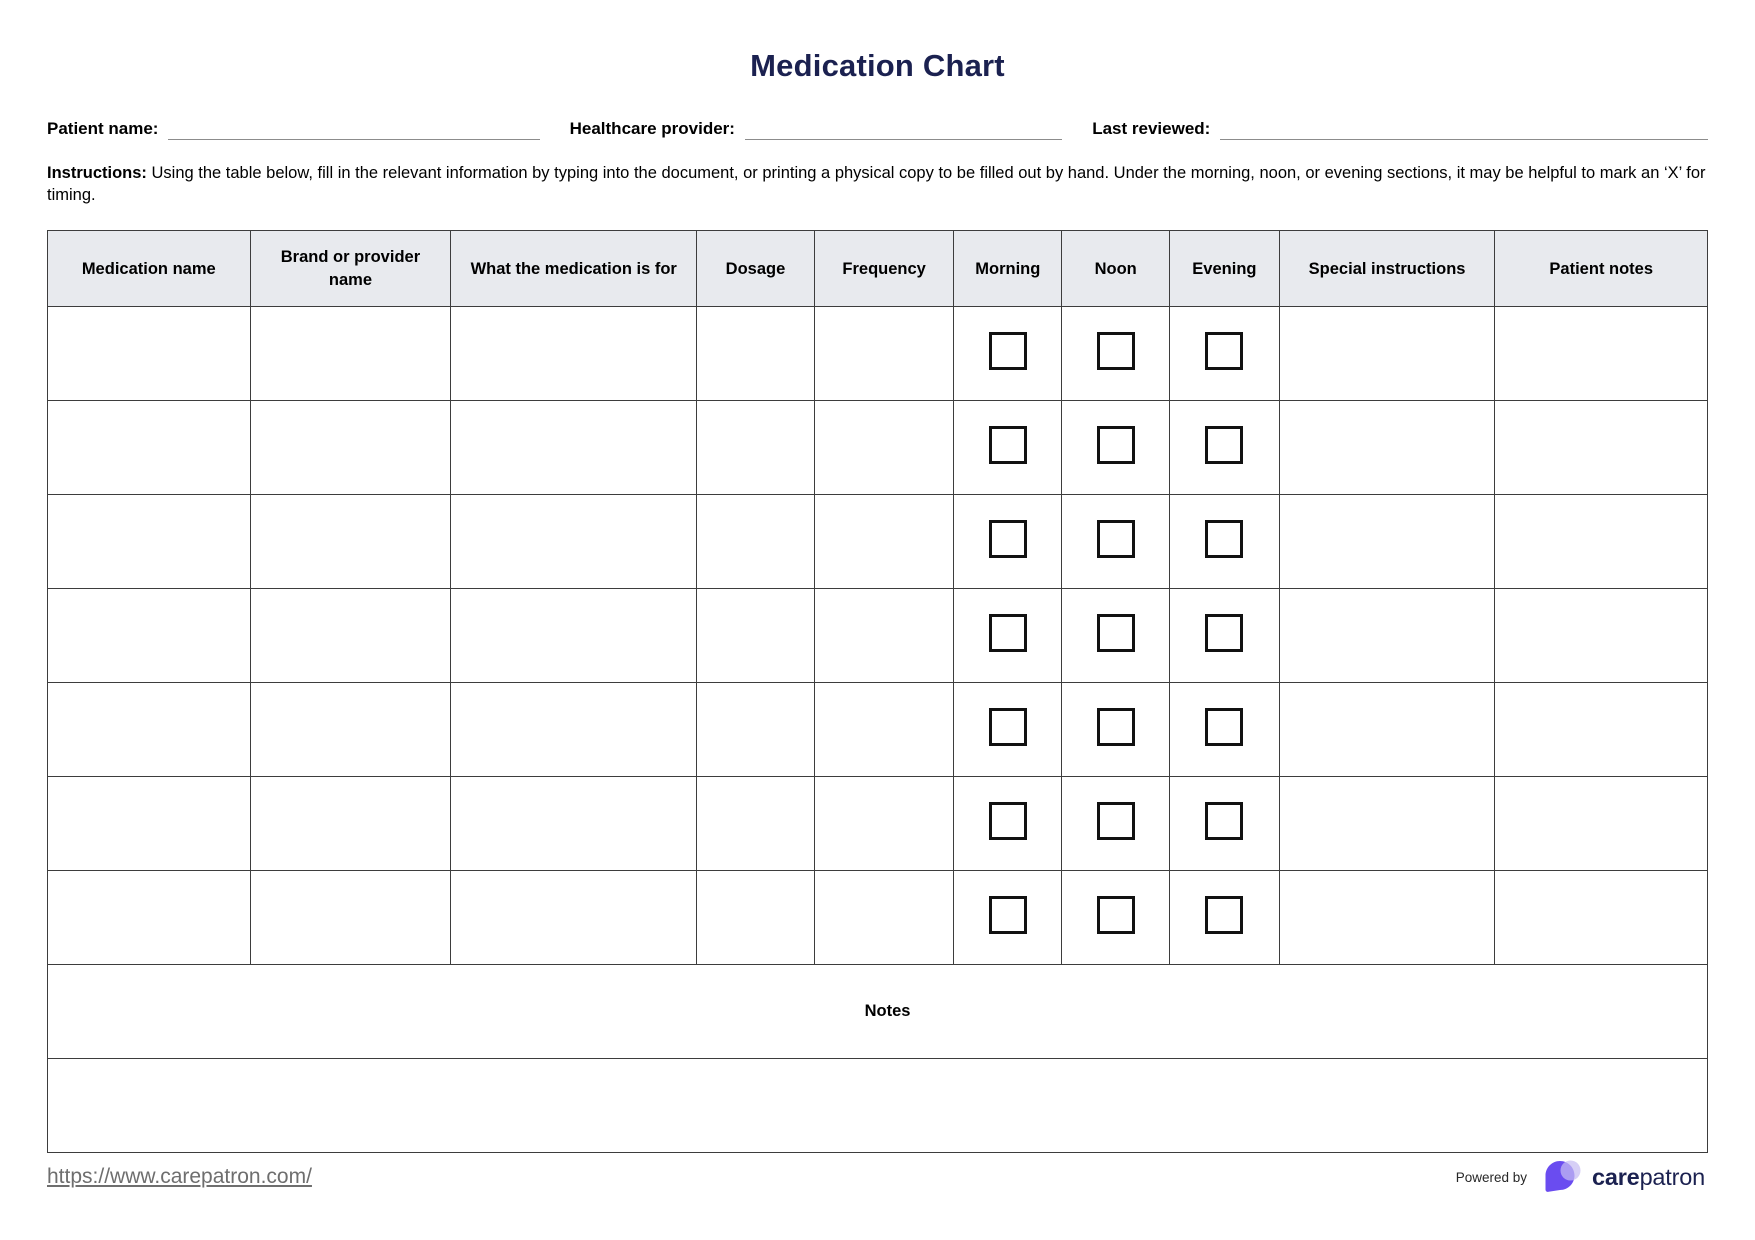  Describe the element at coordinates (1672, 1176) in the screenshot. I see `brand-name-regular: patron` at that location.